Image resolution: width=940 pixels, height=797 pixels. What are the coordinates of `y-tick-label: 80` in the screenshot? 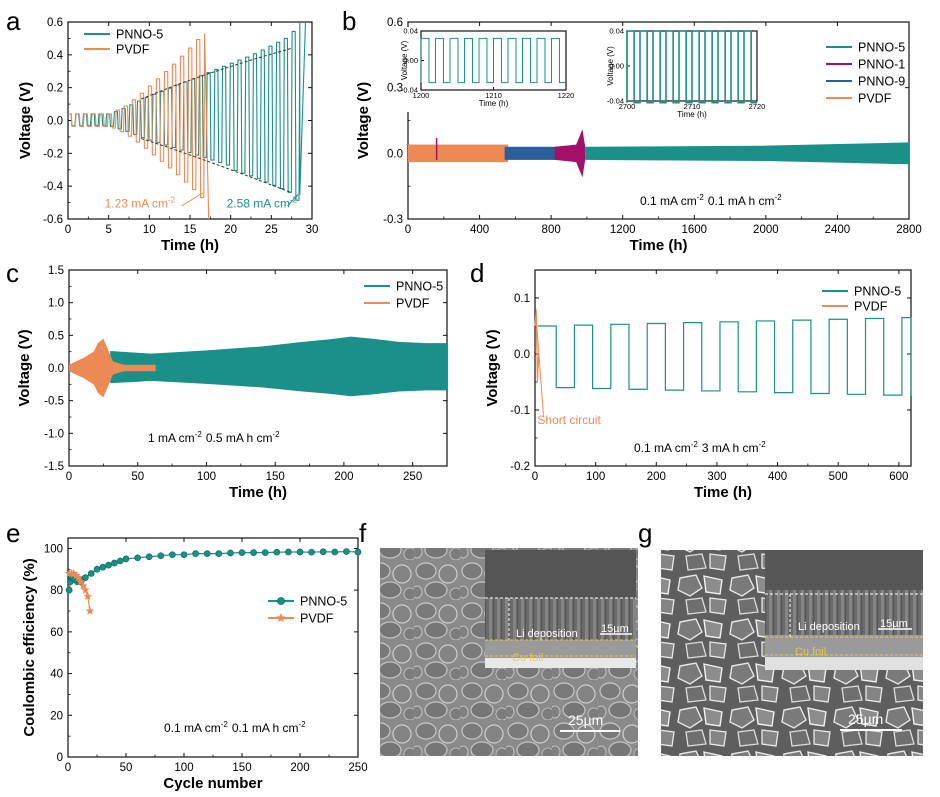 It's located at (56, 591).